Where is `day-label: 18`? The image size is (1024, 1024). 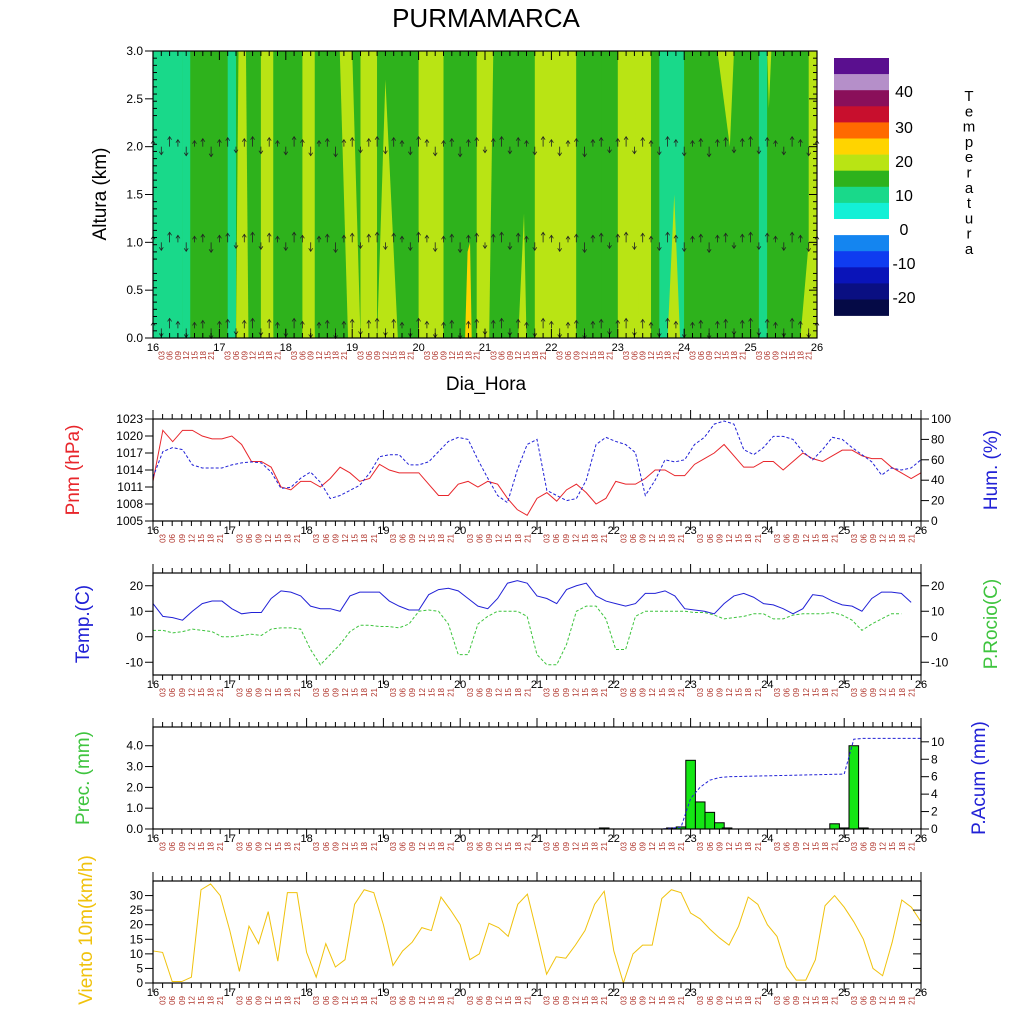 day-label: 18 is located at coordinates (286, 348).